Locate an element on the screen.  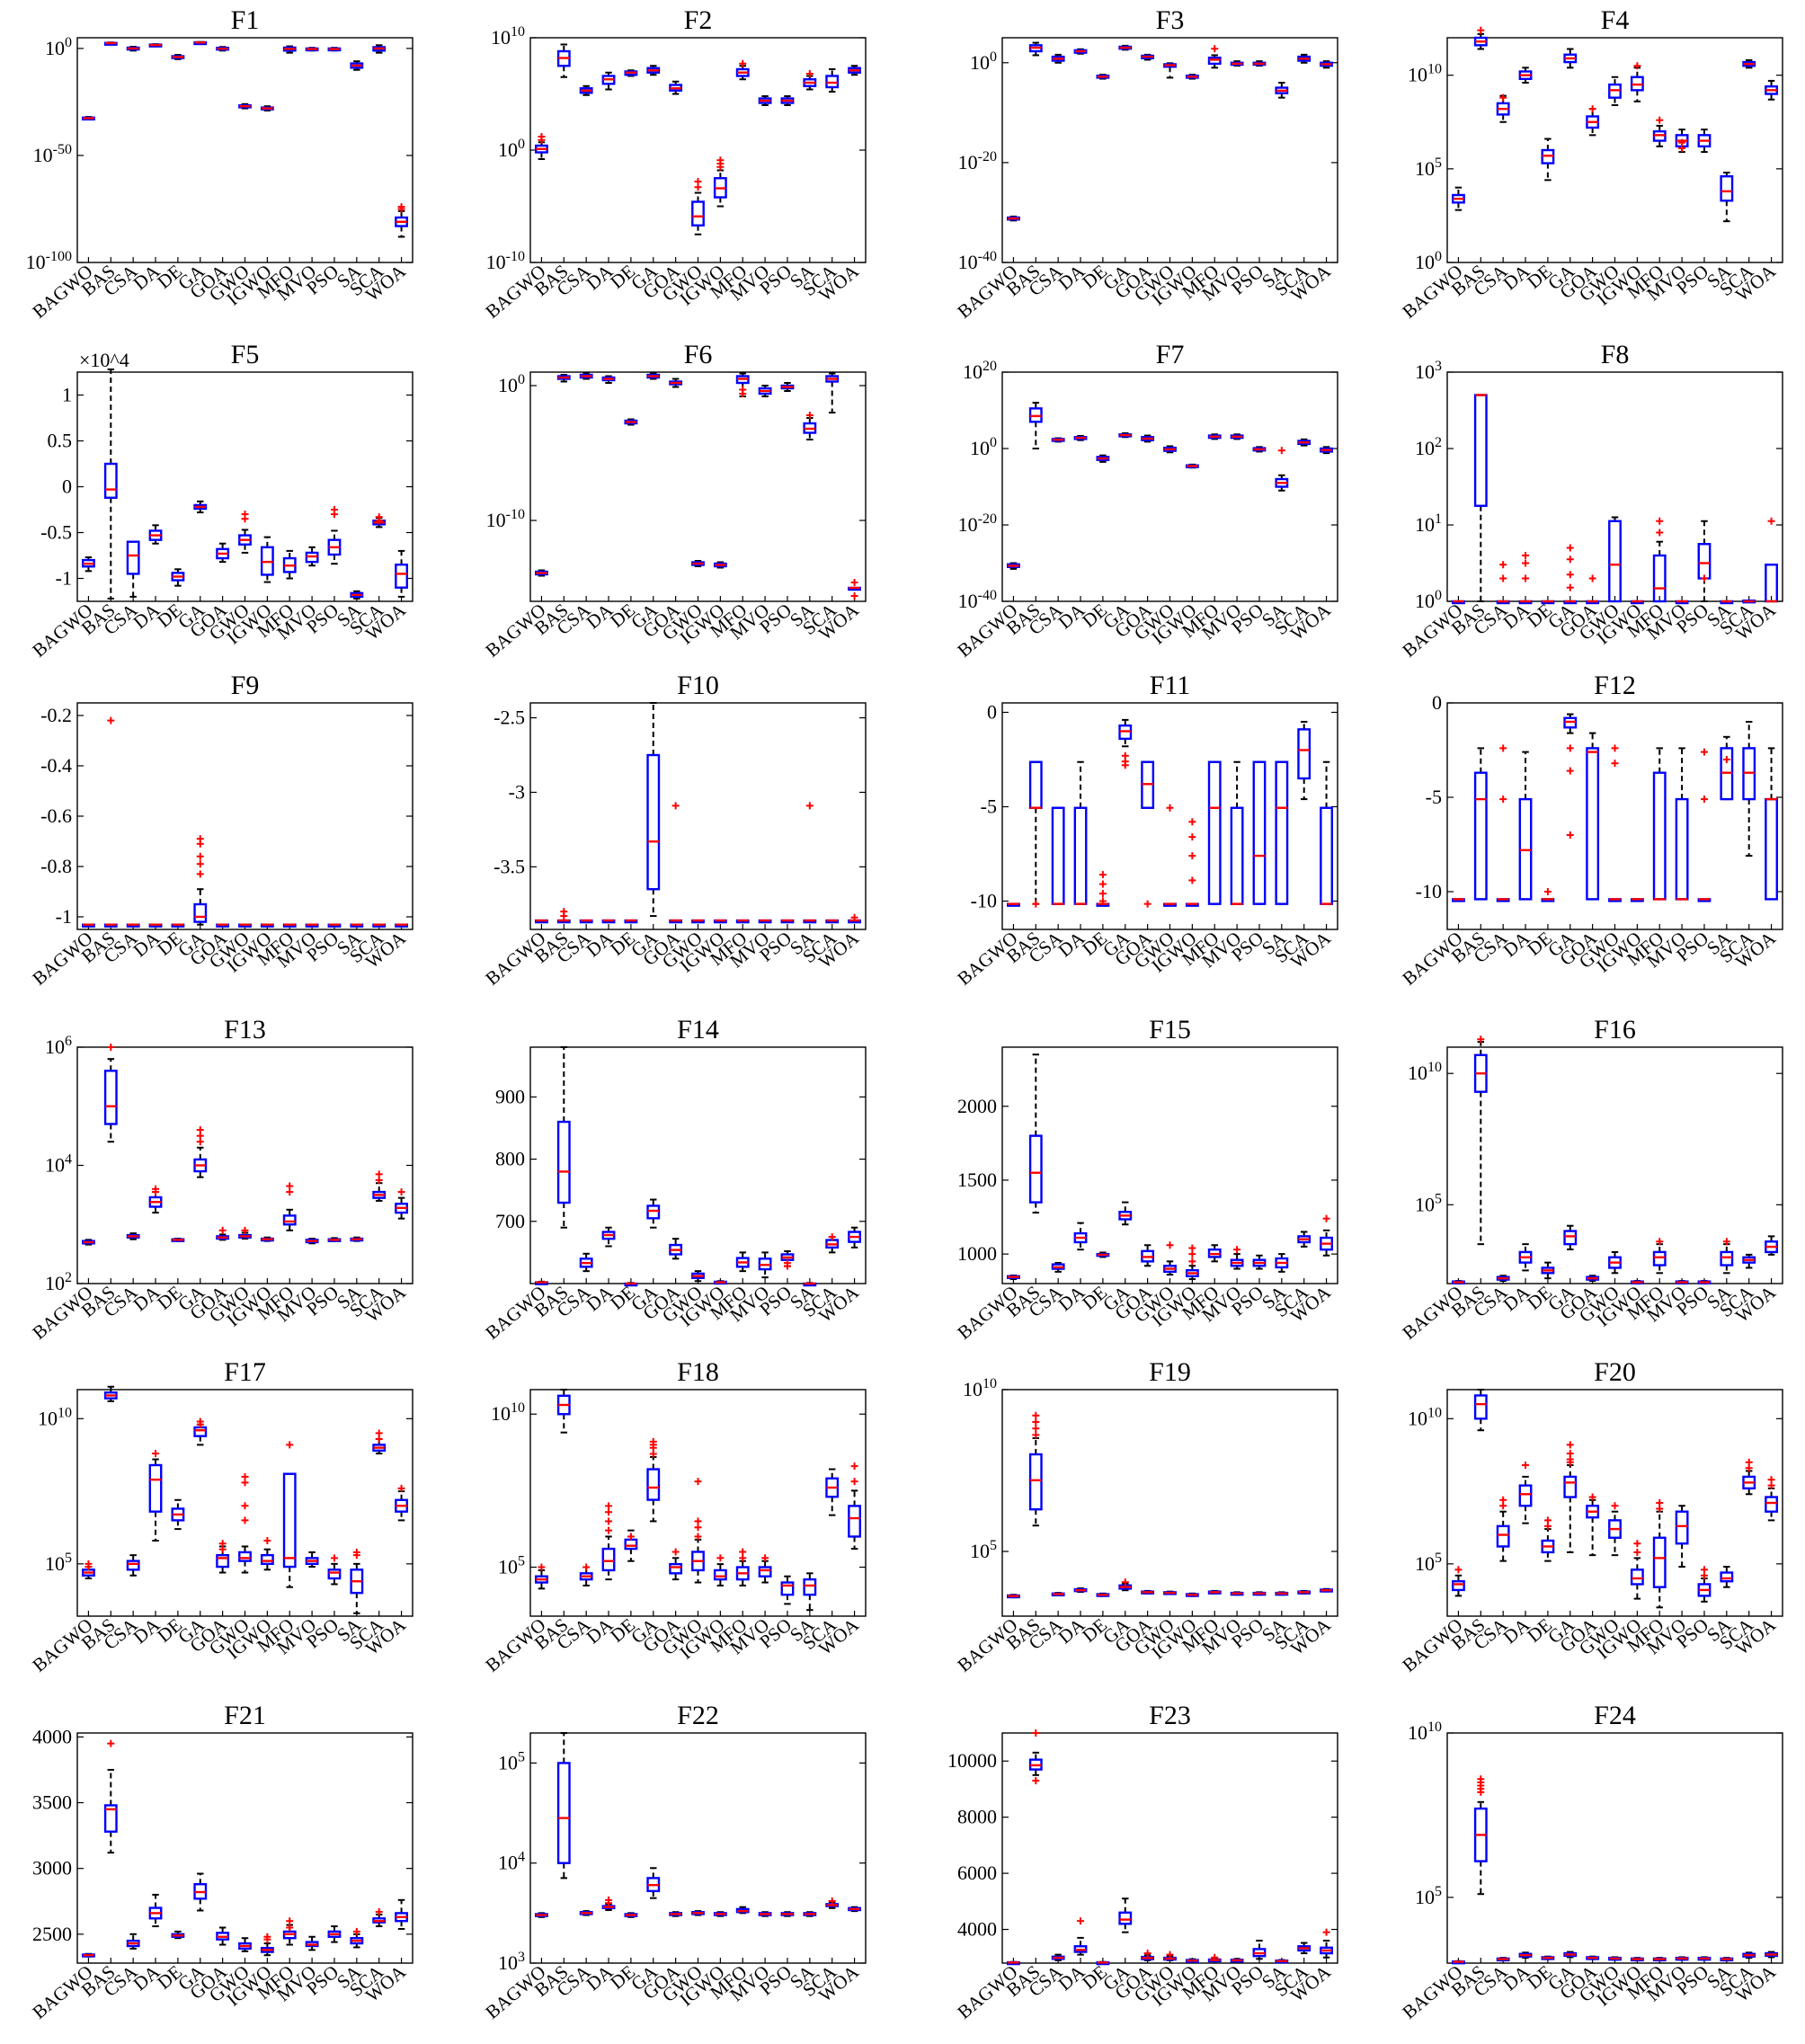
panel-title: F2 is located at coordinates (698, 20).